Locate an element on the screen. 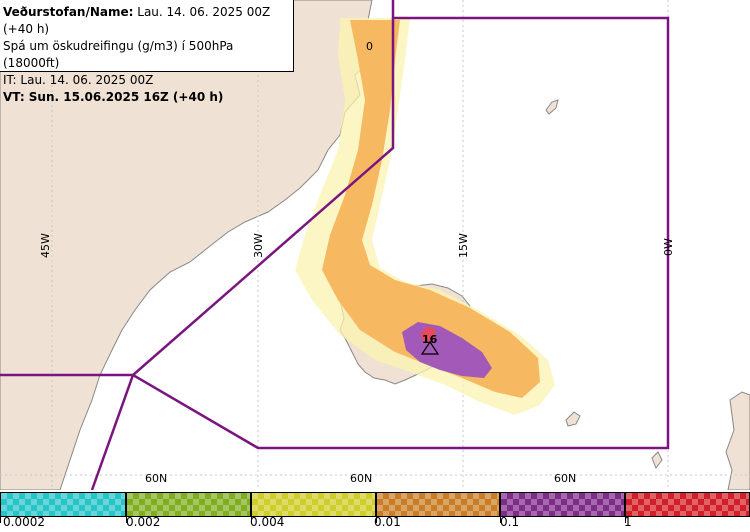 The image size is (750, 532). contour-label: 0 is located at coordinates (369, 46).